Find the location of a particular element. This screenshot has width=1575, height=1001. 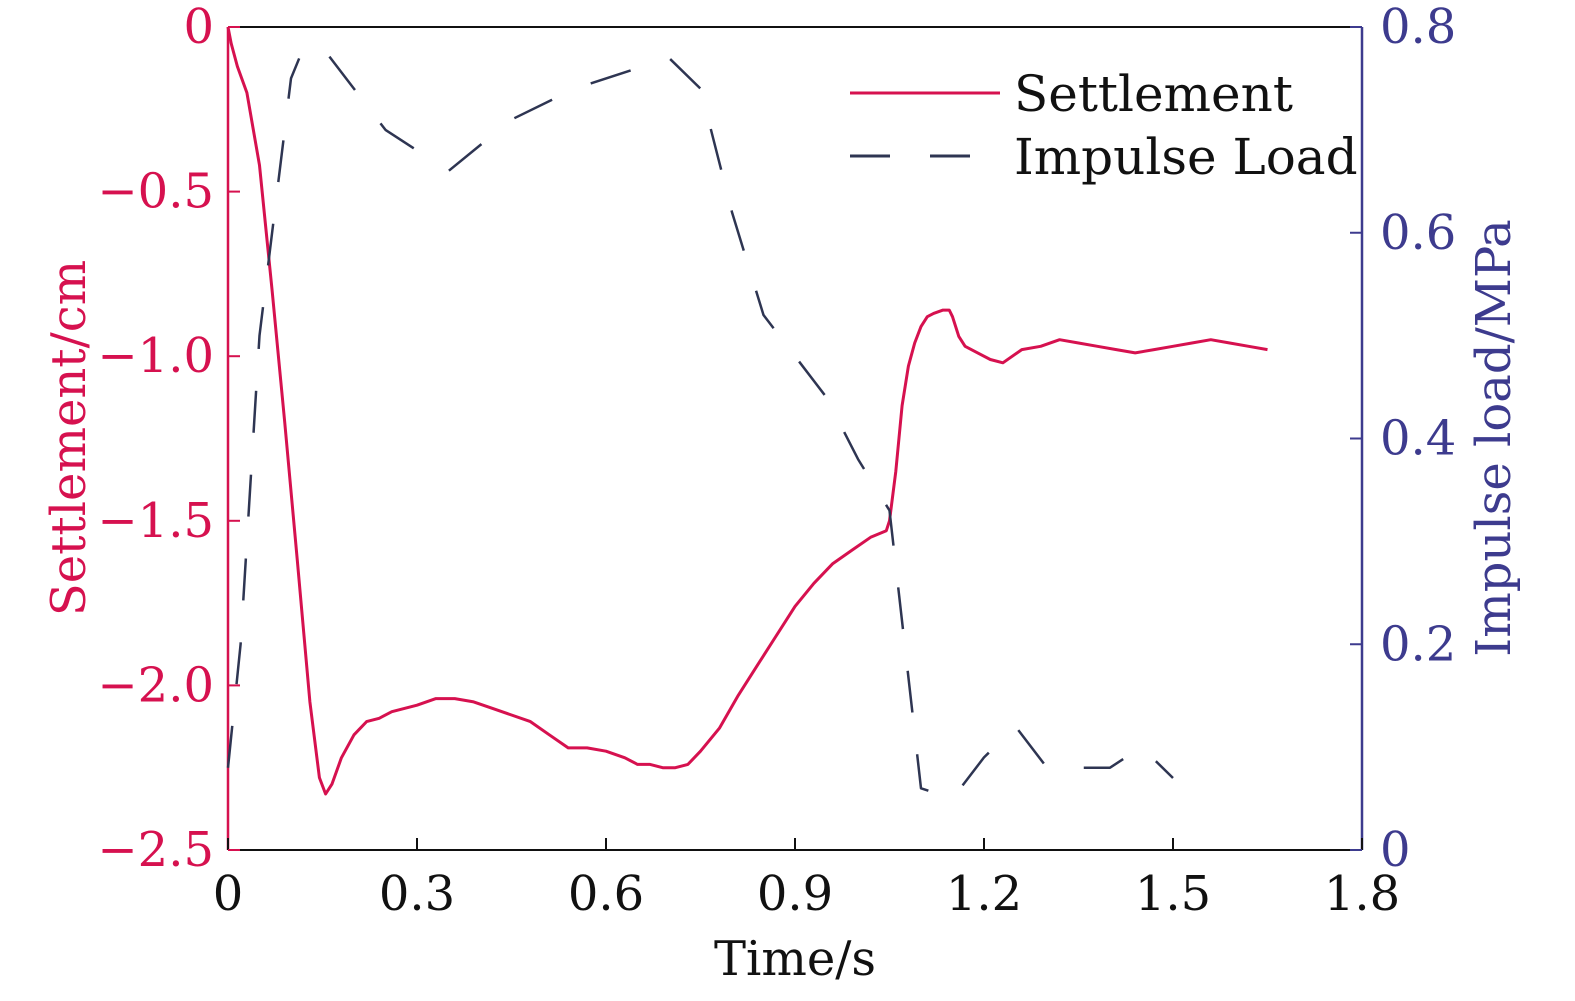

x-tick-label: 1.5 is located at coordinates (1173, 894).